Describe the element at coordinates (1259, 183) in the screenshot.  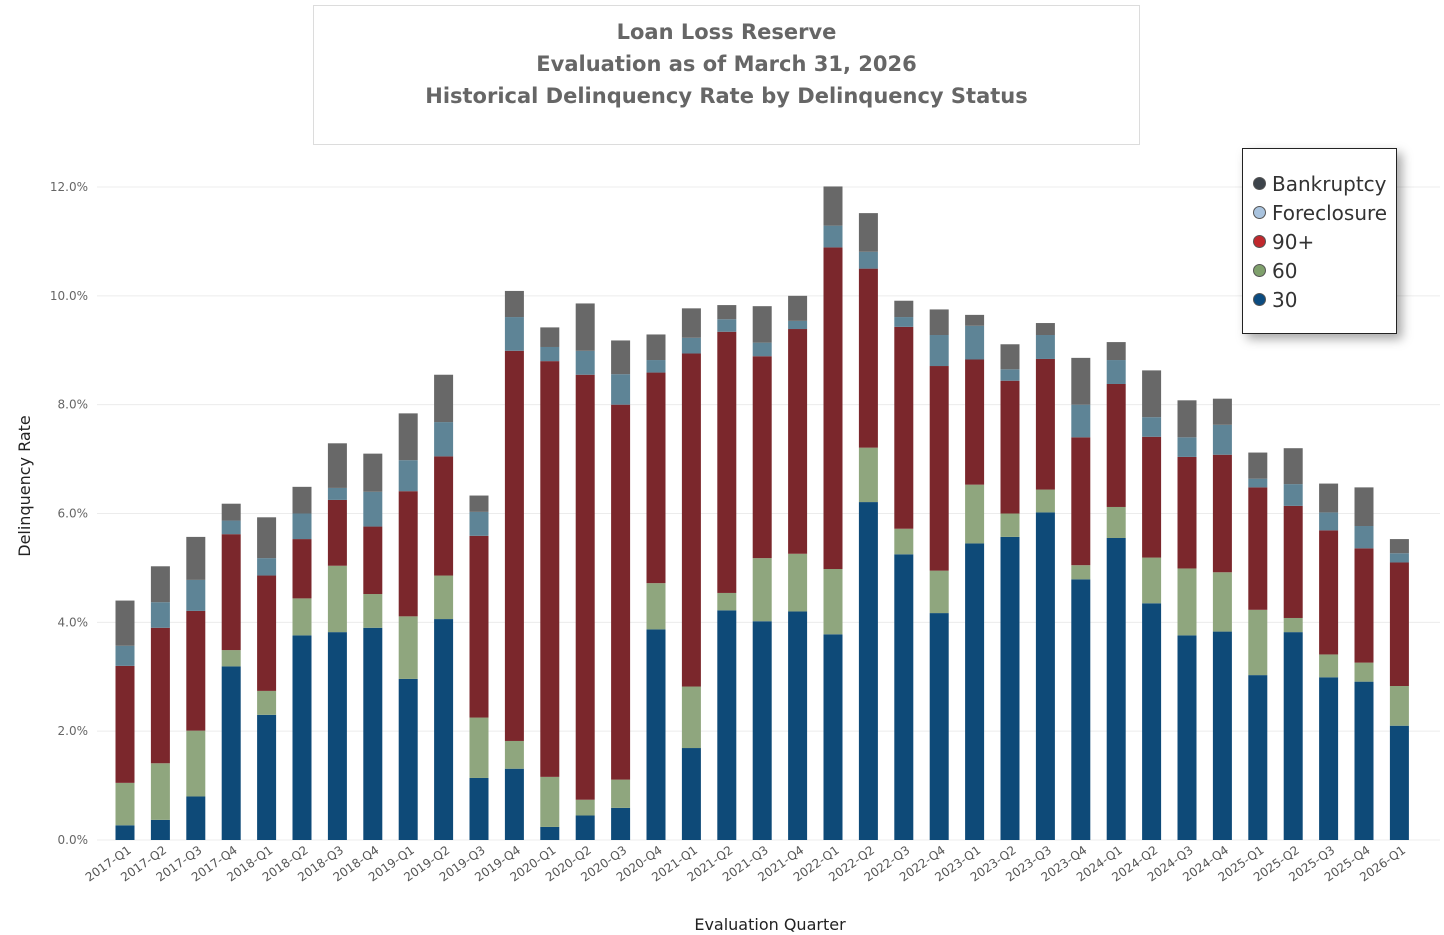
I see `legend-swatch-bankruptcy` at that location.